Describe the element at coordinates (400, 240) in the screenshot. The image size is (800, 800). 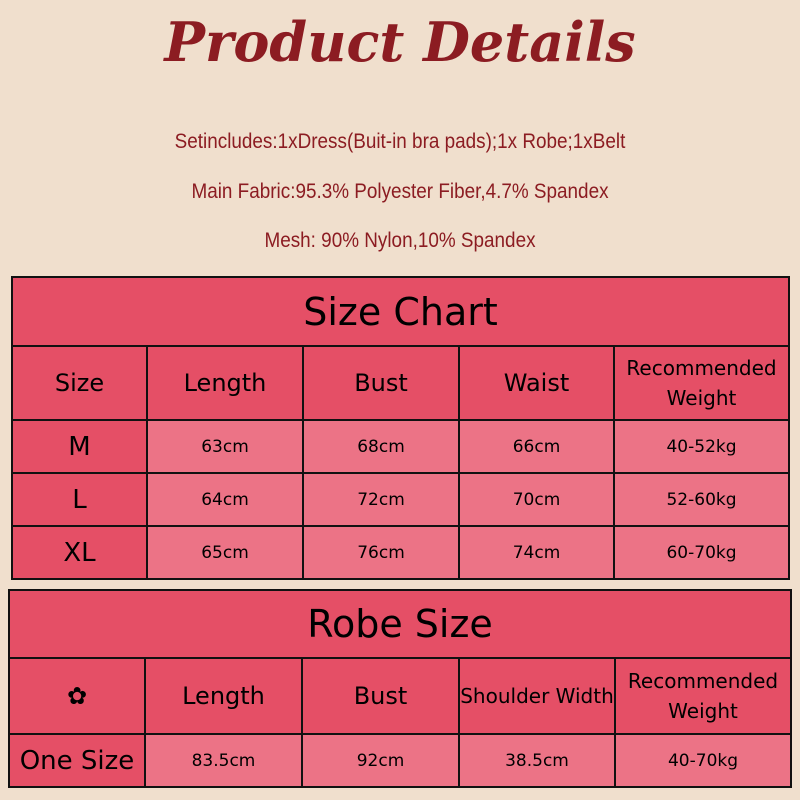
I see `detail-mesh: Mesh: 90% Nylon,10% Spandex` at that location.